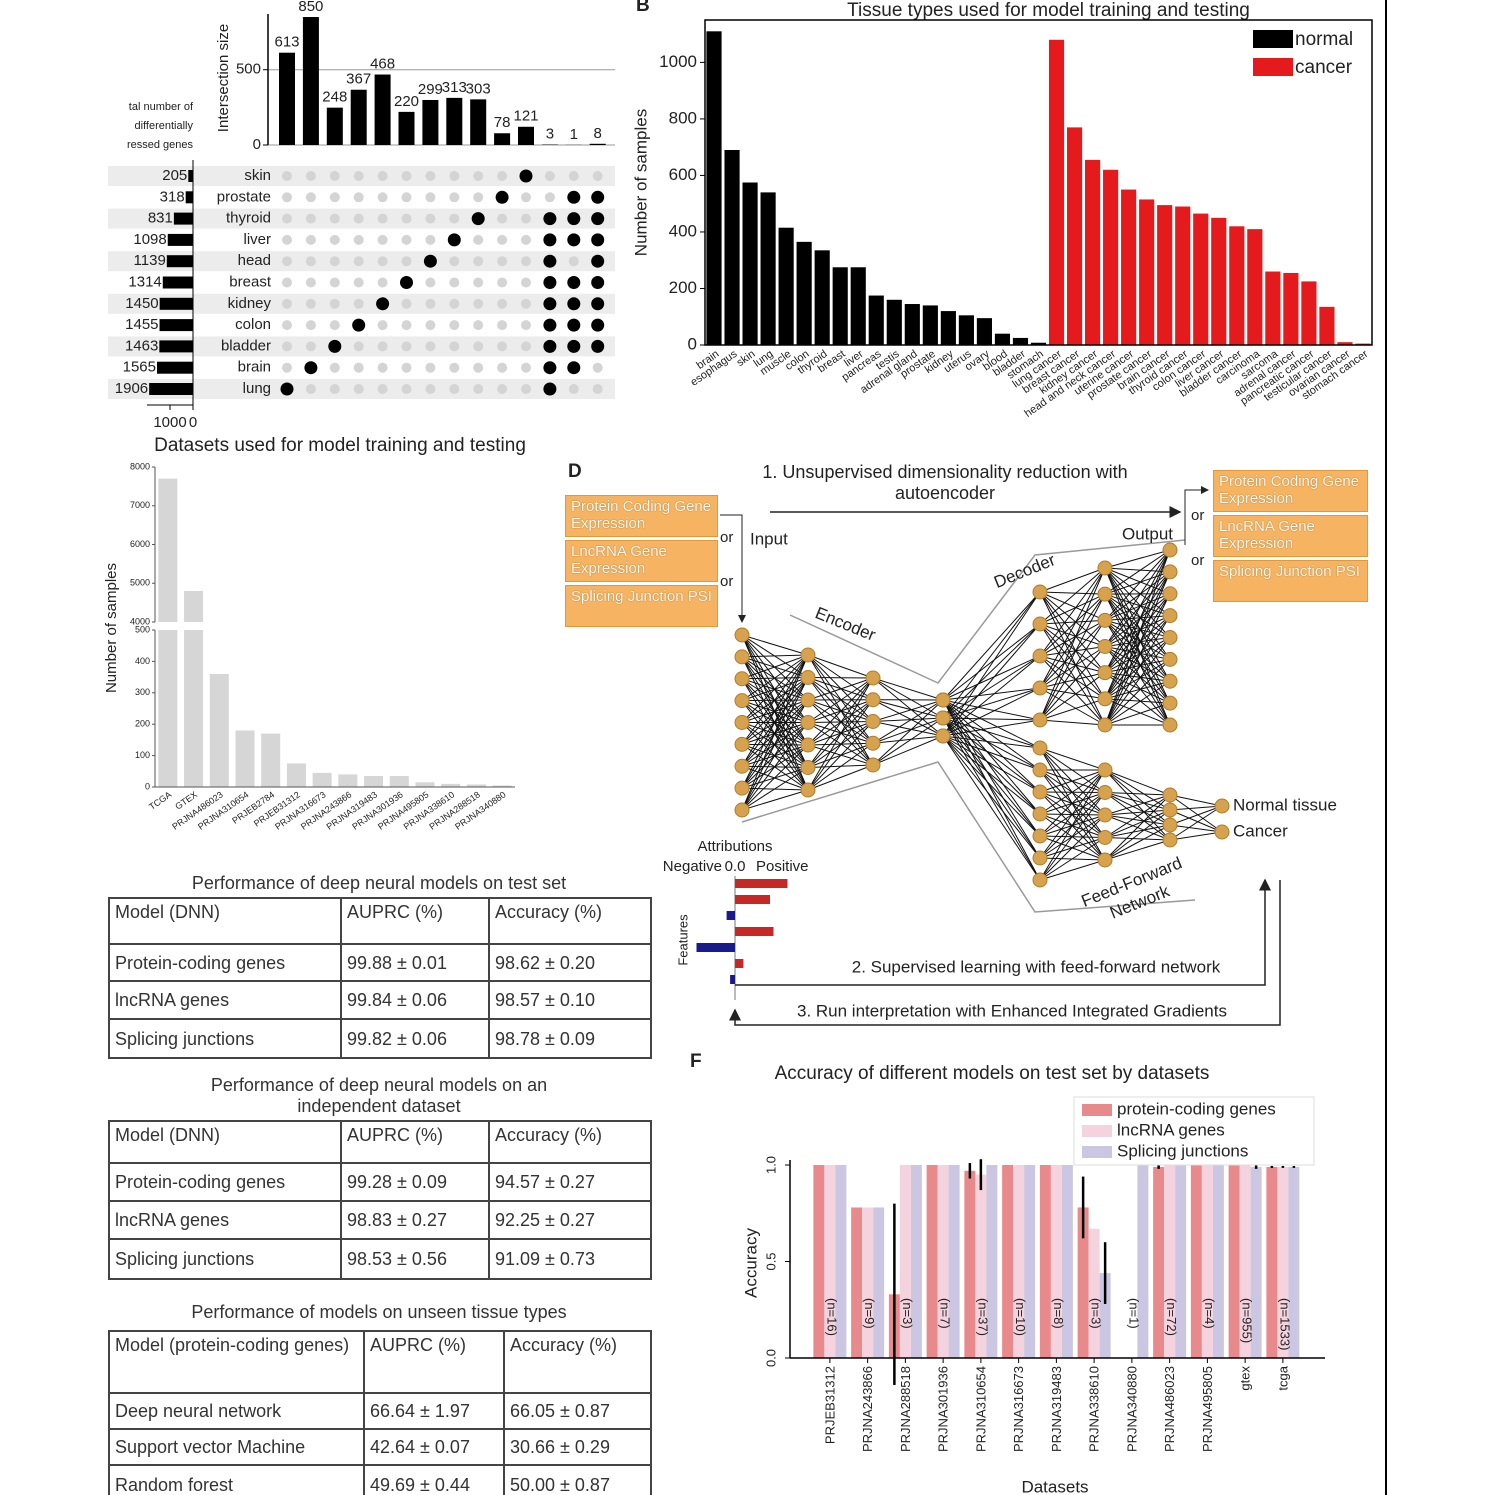 The height and width of the screenshot is (1495, 1495). I want to click on x-tick-label: PRJNA319483, so click(1056, 1409).